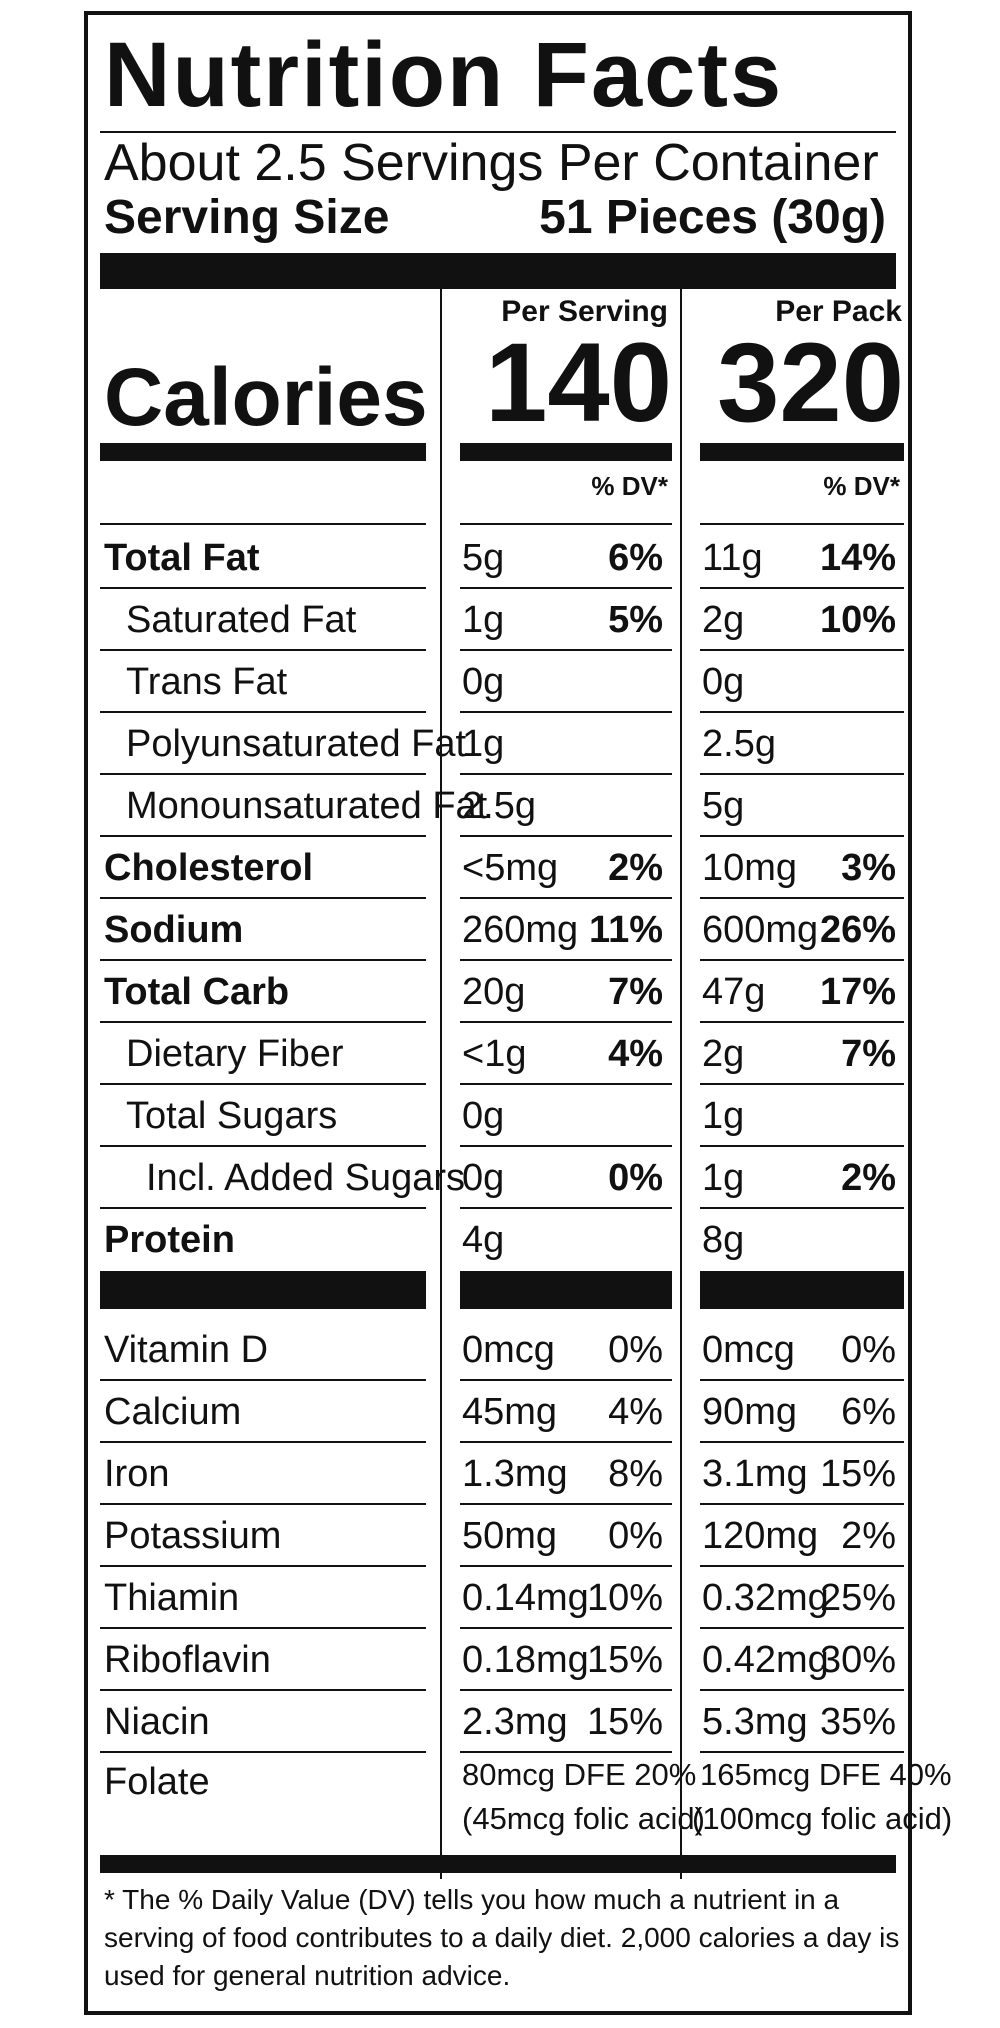 The image size is (1000, 2028). What do you see at coordinates (635, 1178) in the screenshot?
I see `serving-dv: 0%` at bounding box center [635, 1178].